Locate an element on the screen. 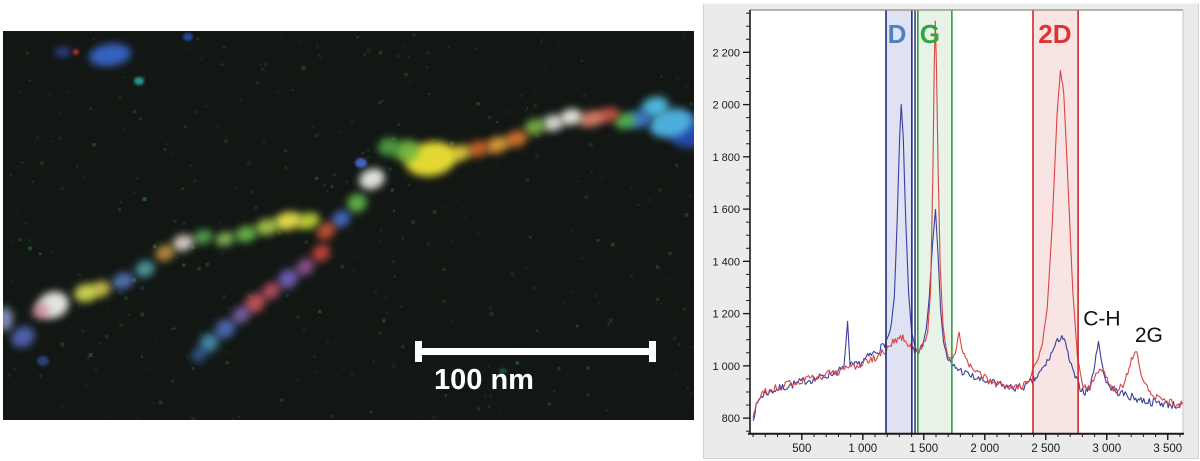 This screenshot has height=461, width=1200. x-tick-label: 1 500 is located at coordinates (923, 449).